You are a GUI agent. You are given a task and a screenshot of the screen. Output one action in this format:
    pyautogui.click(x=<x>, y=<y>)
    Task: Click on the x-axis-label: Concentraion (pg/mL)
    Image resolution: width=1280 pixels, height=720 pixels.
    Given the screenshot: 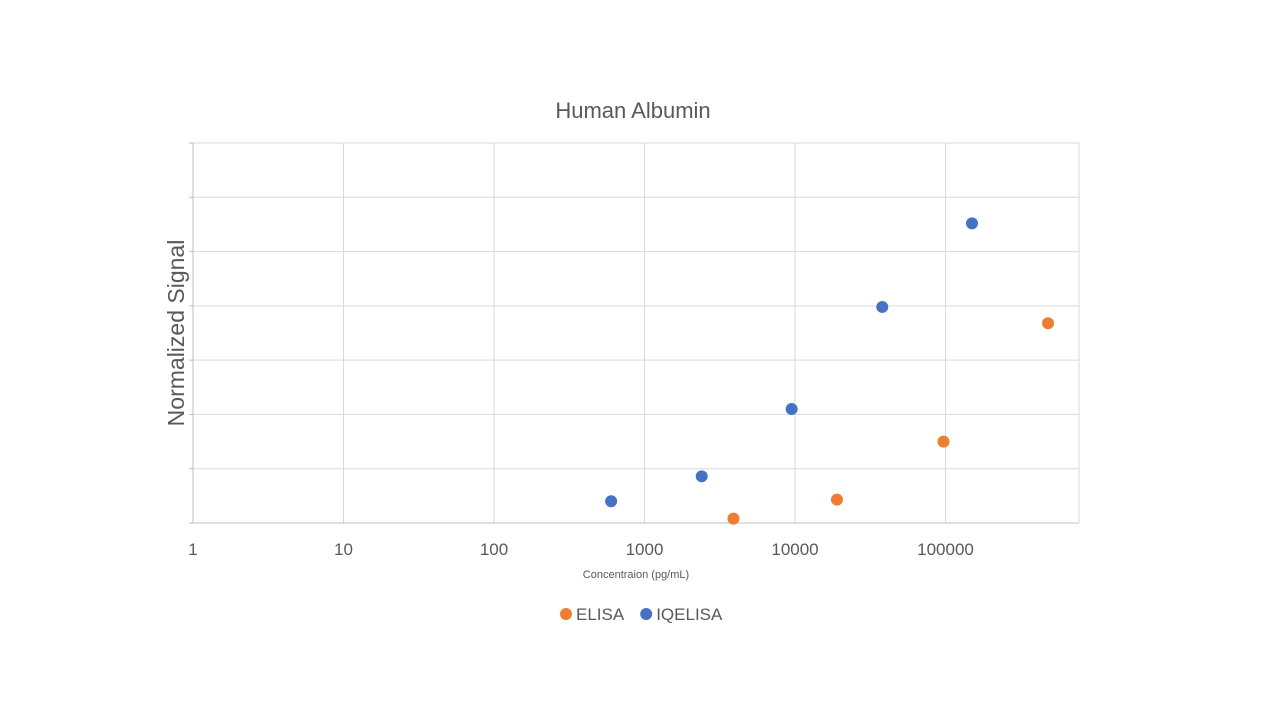 What is the action you would take?
    pyautogui.click(x=636, y=575)
    